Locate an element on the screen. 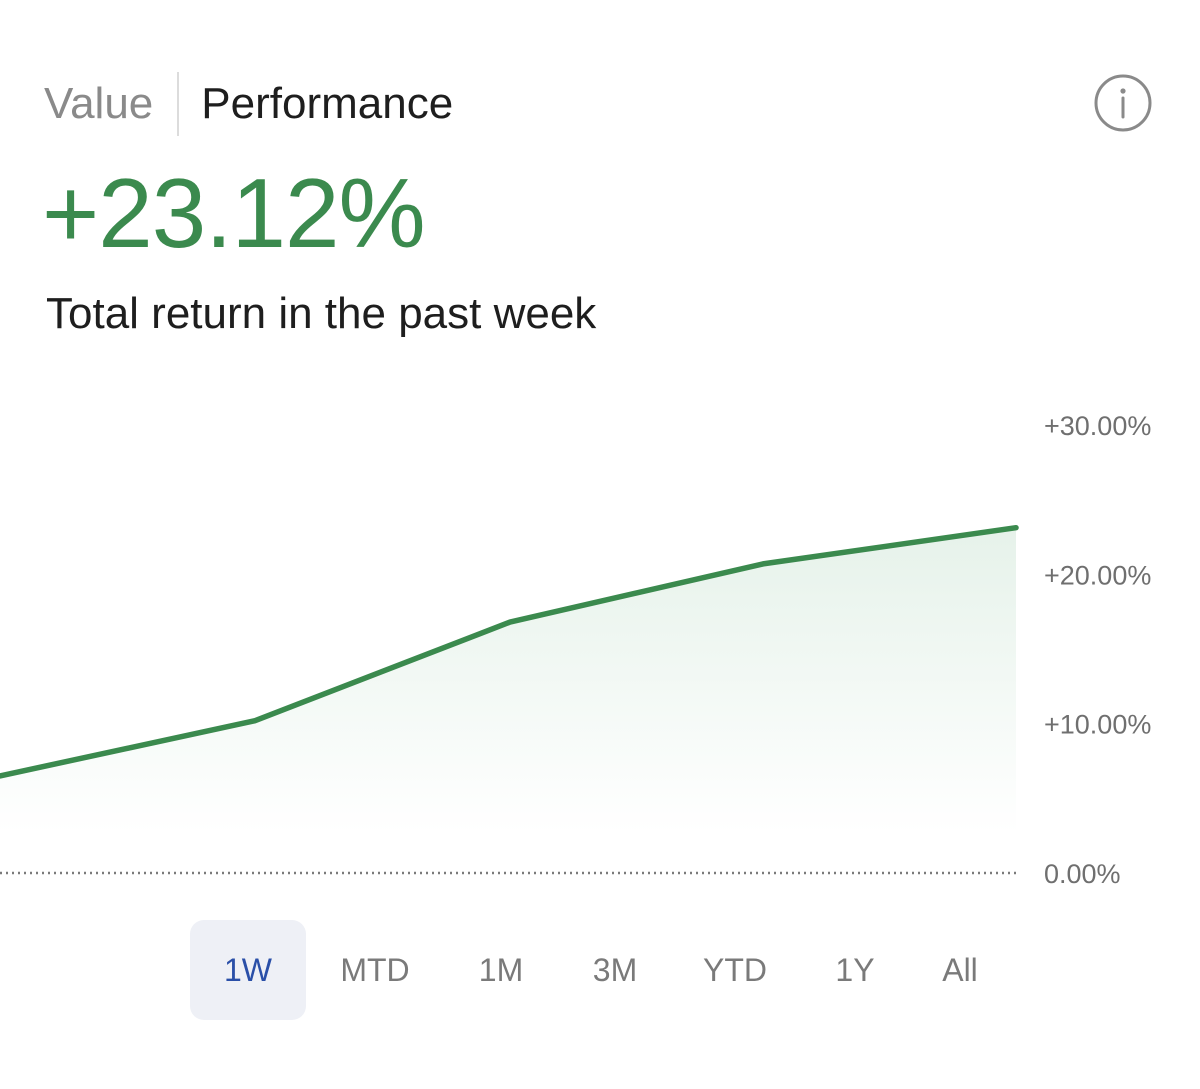 Image resolution: width=1200 pixels, height=1089 pixels. view-toggle: Value Performance is located at coordinates (248, 104).